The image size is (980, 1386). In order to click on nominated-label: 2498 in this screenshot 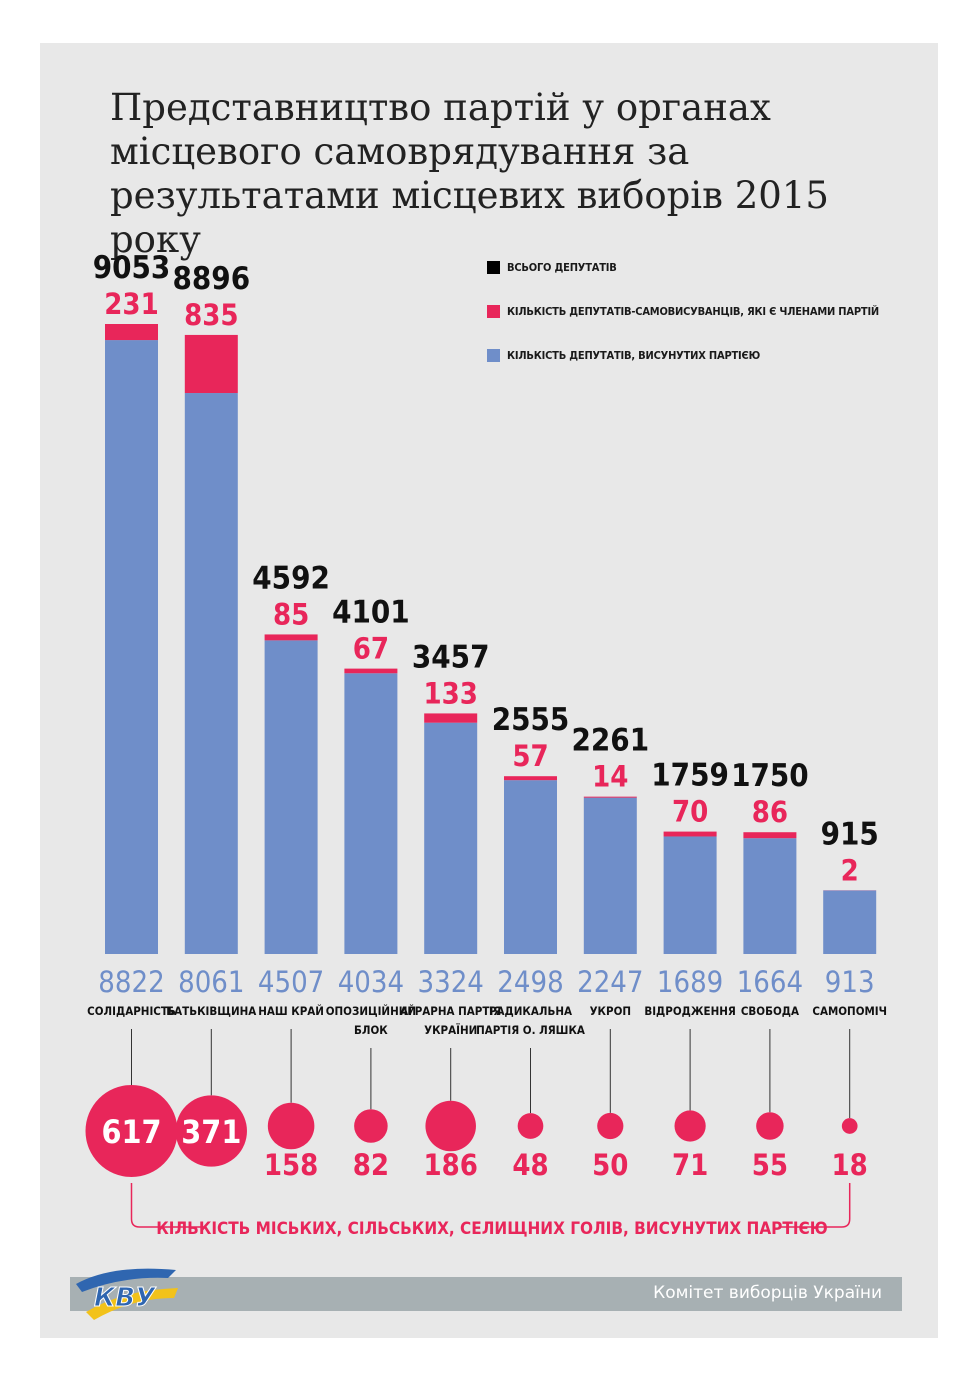, I will do `click(530, 982)`.